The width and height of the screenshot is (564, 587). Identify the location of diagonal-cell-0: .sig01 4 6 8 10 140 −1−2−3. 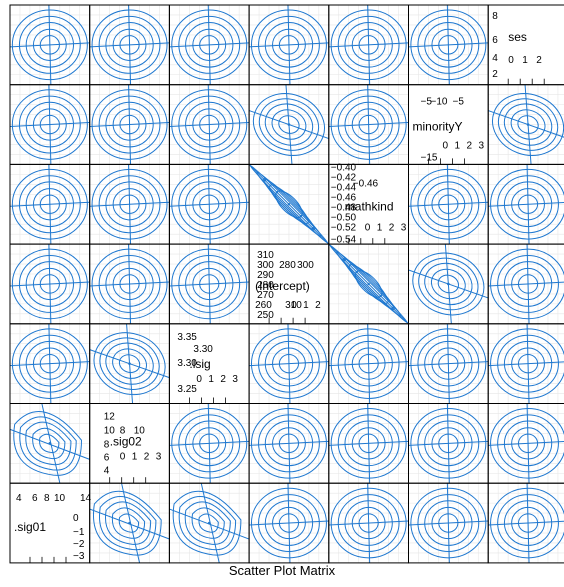
(51, 523).